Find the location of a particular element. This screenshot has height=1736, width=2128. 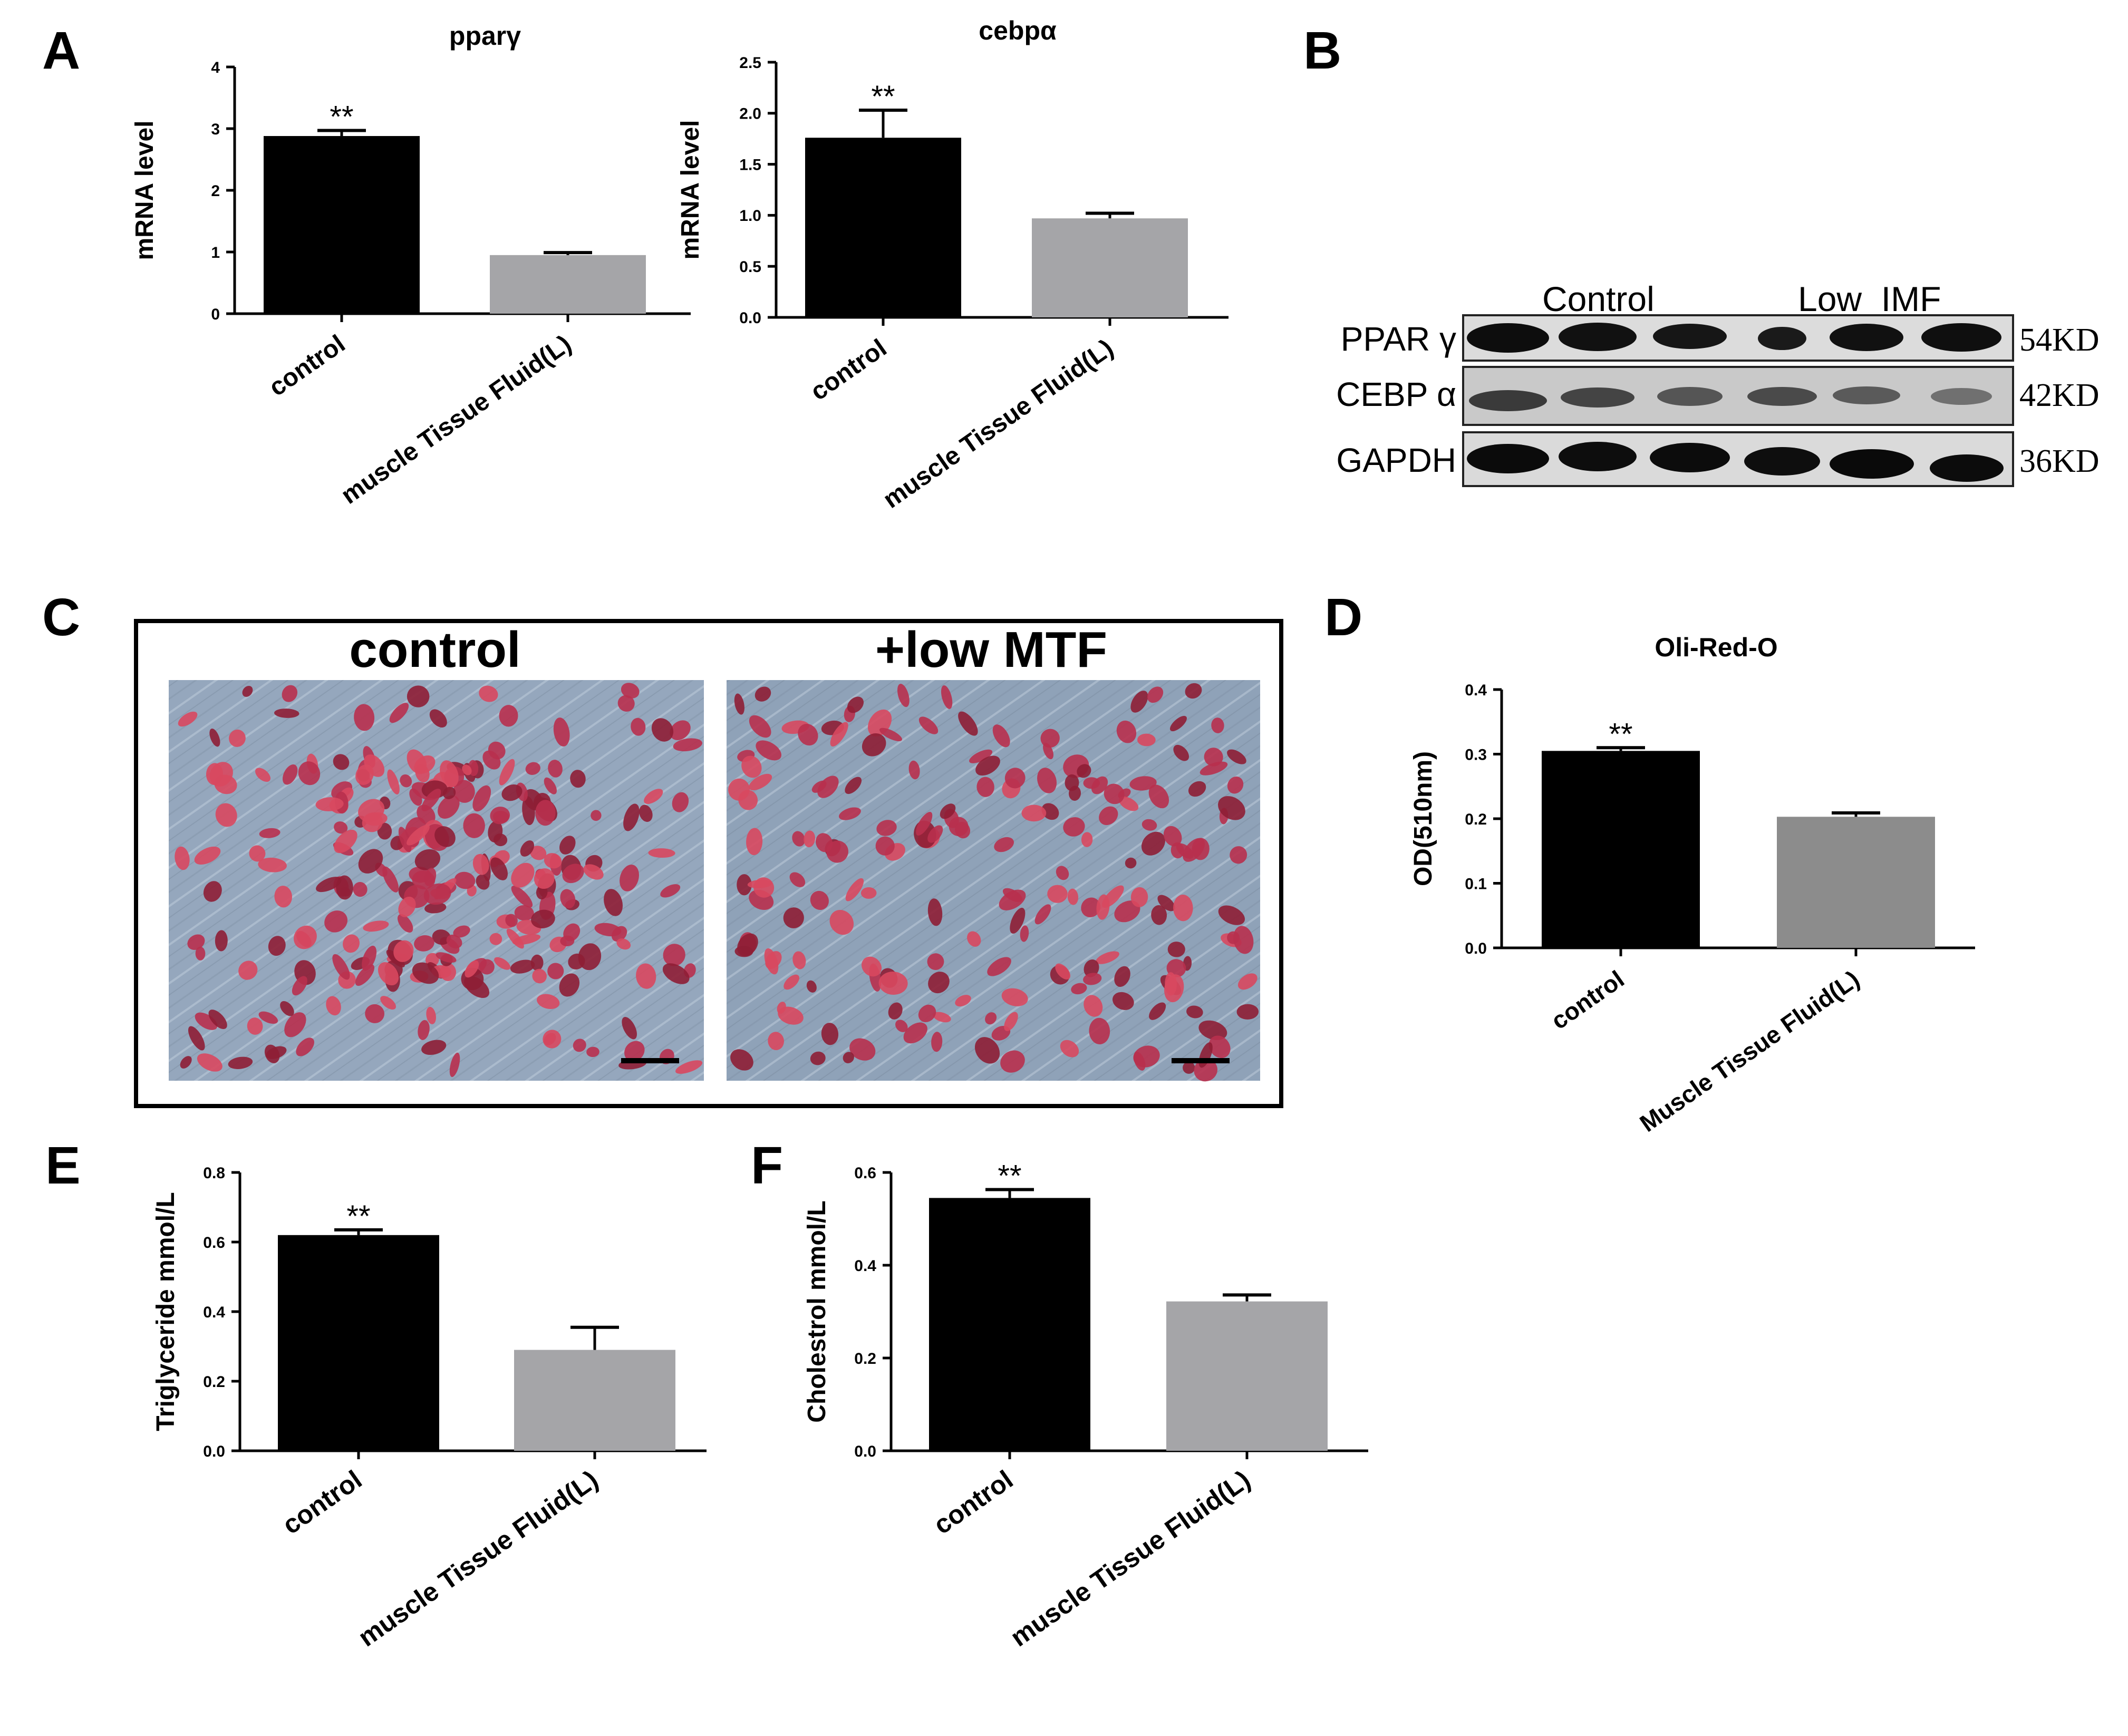

y-tick-label: 0.2 is located at coordinates (214, 1382).